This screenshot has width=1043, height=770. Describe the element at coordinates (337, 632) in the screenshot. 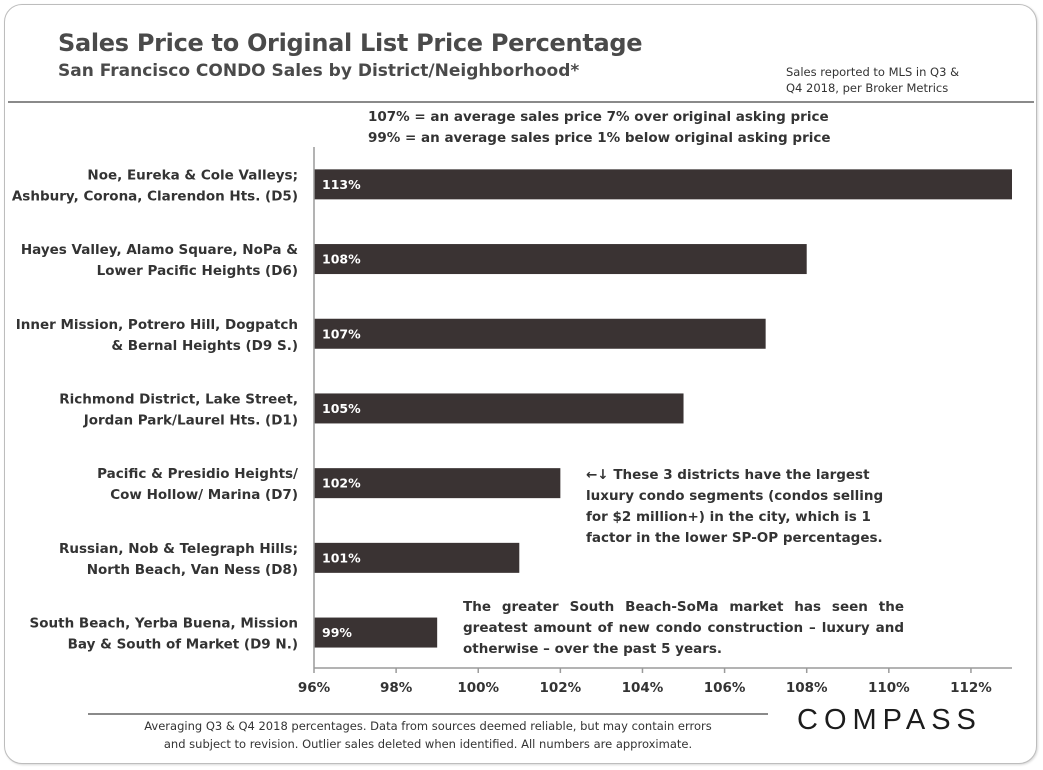

I see `bar-value-label: 99%` at that location.